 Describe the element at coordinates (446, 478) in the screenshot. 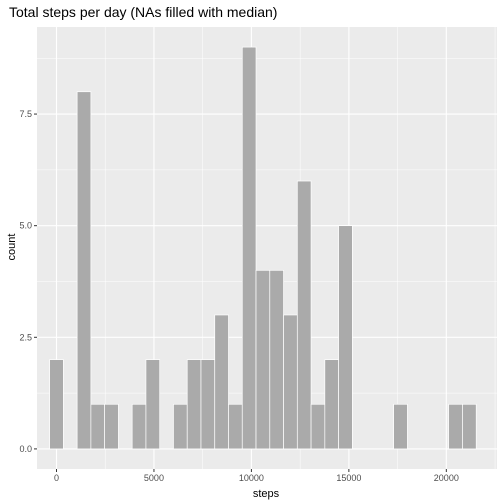

I see `x-tick-label: 20000` at that location.